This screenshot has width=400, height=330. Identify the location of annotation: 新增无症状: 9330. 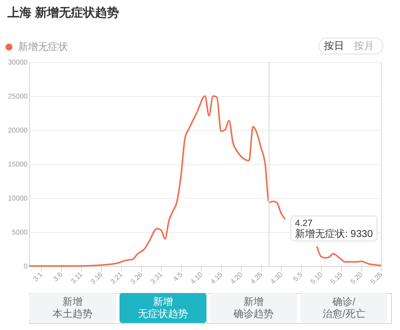
(334, 234).